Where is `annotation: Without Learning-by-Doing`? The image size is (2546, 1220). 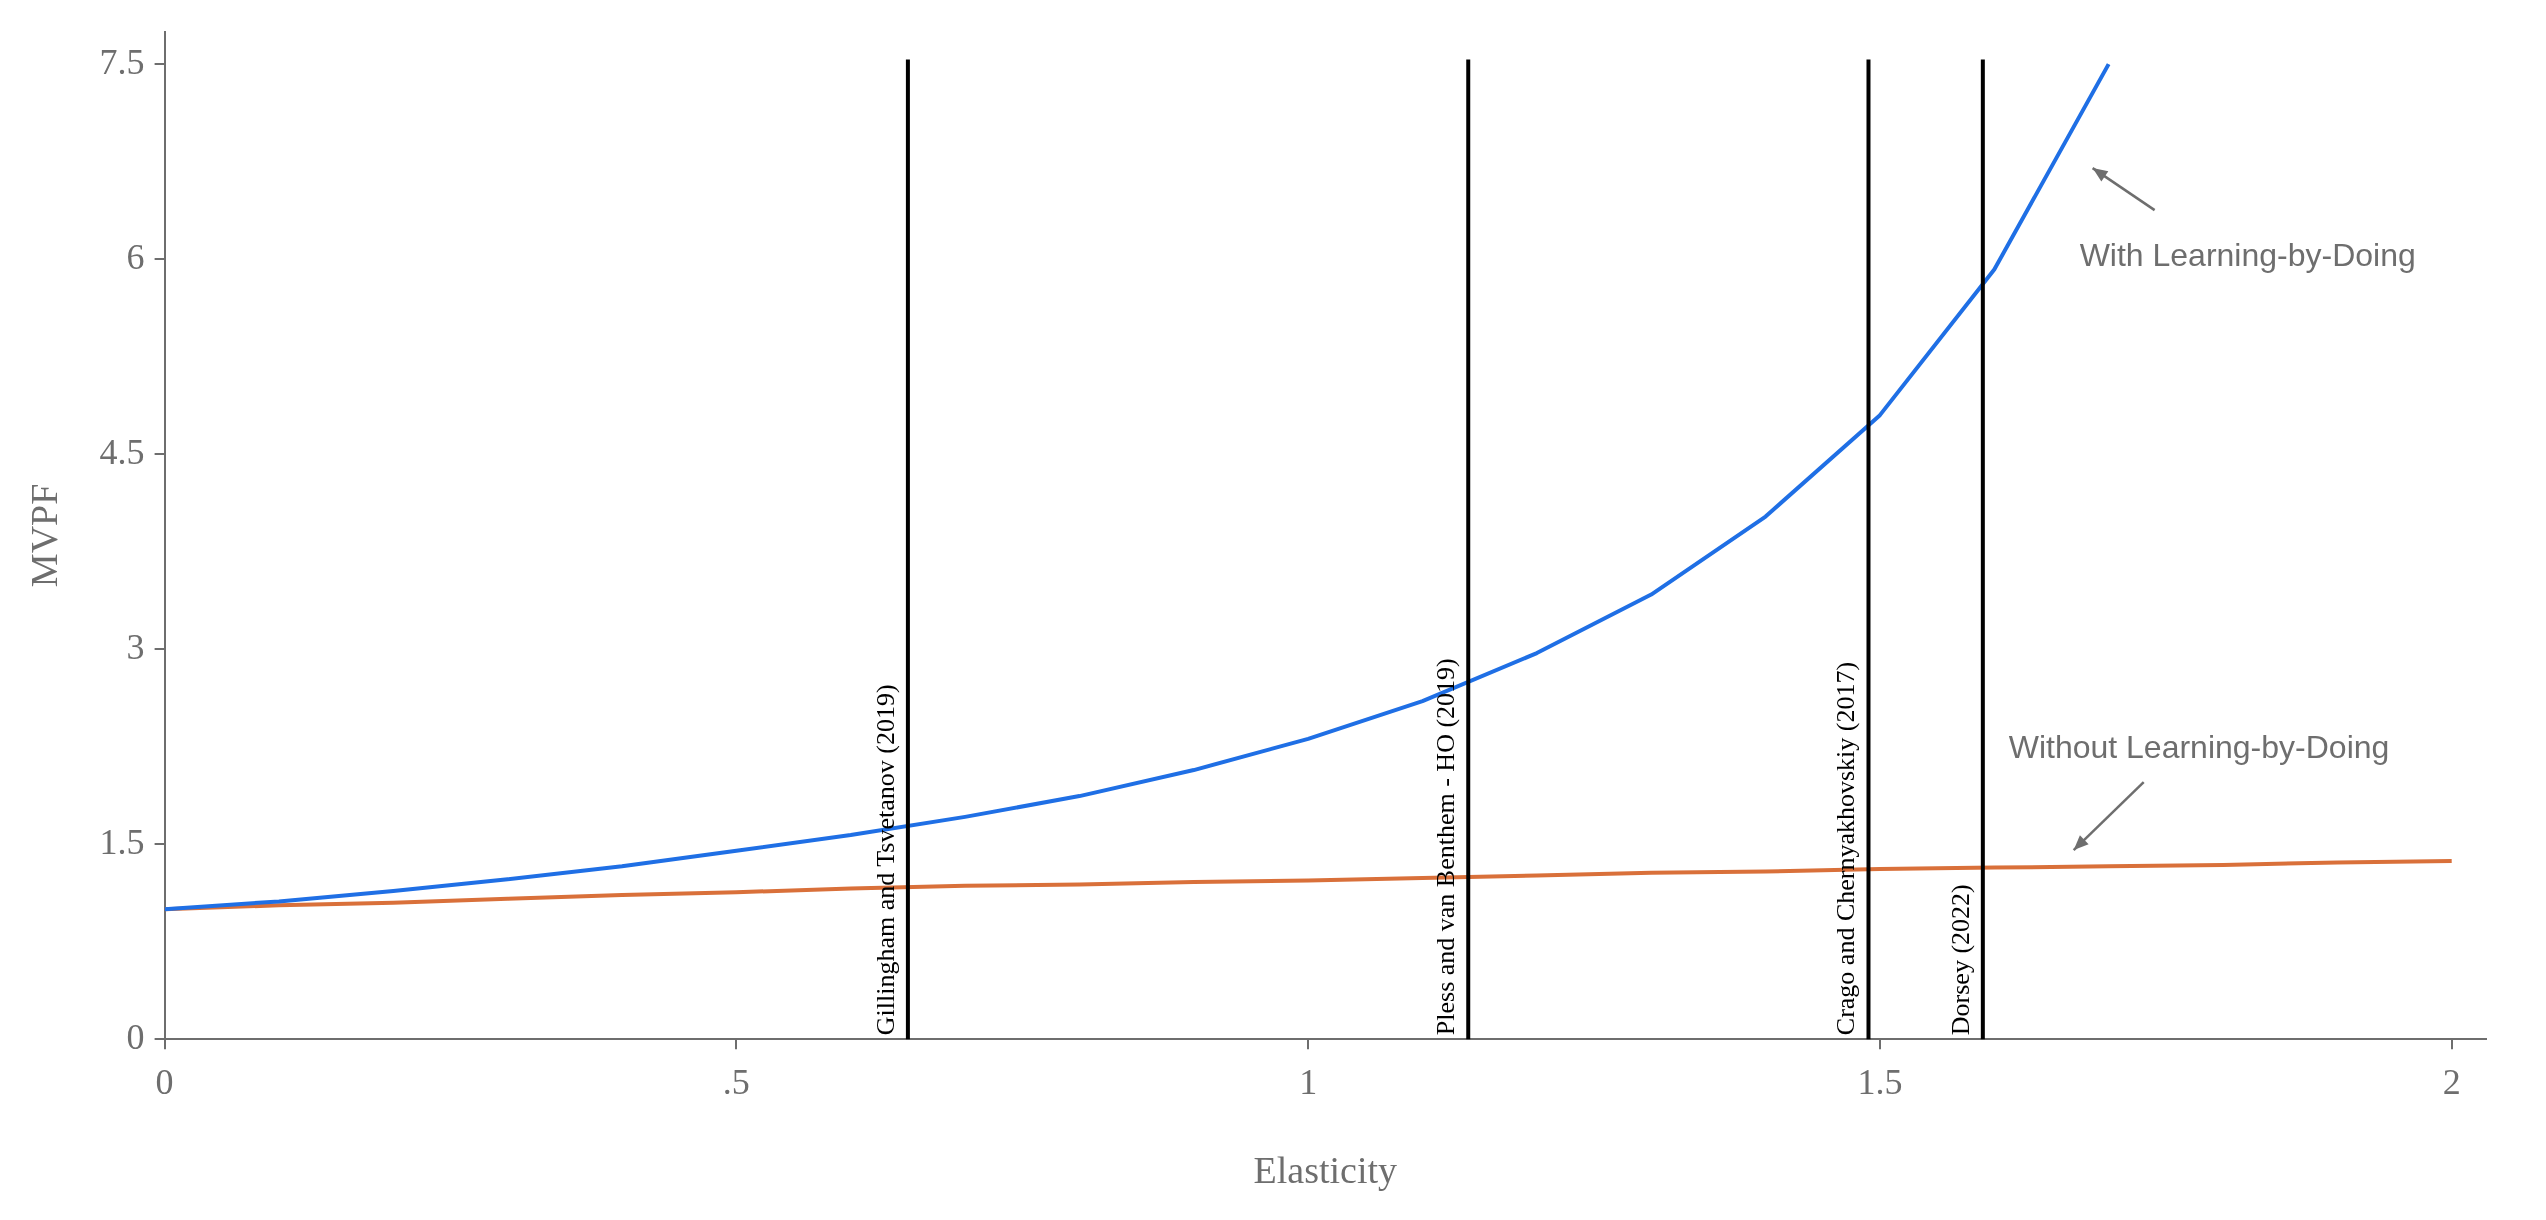 annotation: Without Learning-by-Doing is located at coordinates (2199, 747).